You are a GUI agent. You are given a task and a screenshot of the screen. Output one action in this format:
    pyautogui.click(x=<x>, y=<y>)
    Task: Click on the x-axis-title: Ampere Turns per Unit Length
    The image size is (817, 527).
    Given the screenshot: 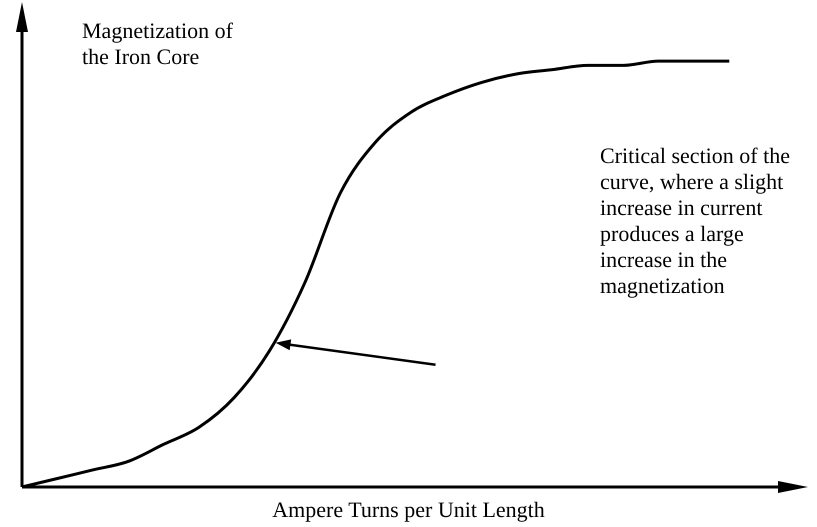 What is the action you would take?
    pyautogui.click(x=408, y=510)
    